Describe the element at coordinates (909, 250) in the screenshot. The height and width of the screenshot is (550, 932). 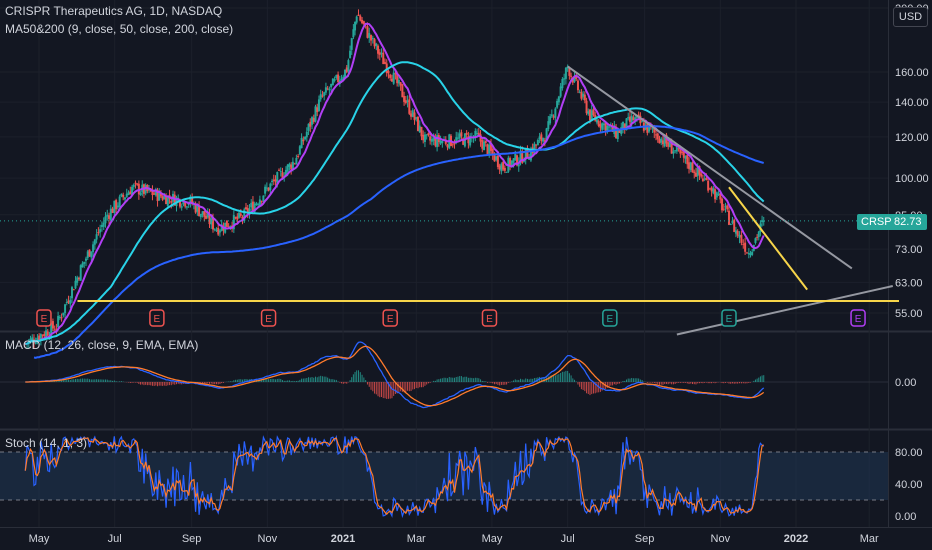
I see `y-tick-label: 73.00` at that location.